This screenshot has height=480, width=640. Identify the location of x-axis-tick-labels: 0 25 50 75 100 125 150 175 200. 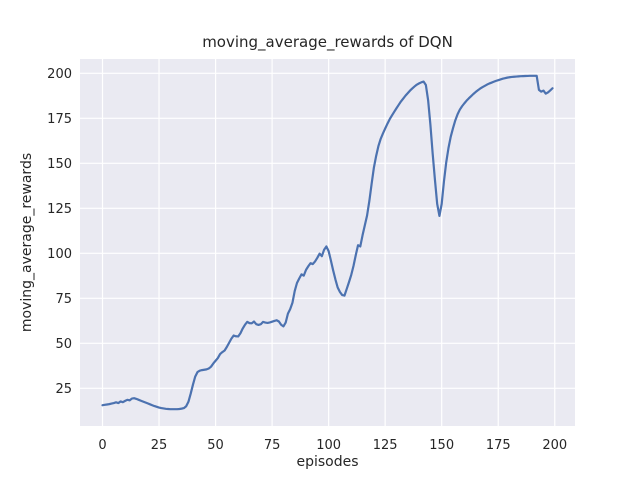
(332, 445).